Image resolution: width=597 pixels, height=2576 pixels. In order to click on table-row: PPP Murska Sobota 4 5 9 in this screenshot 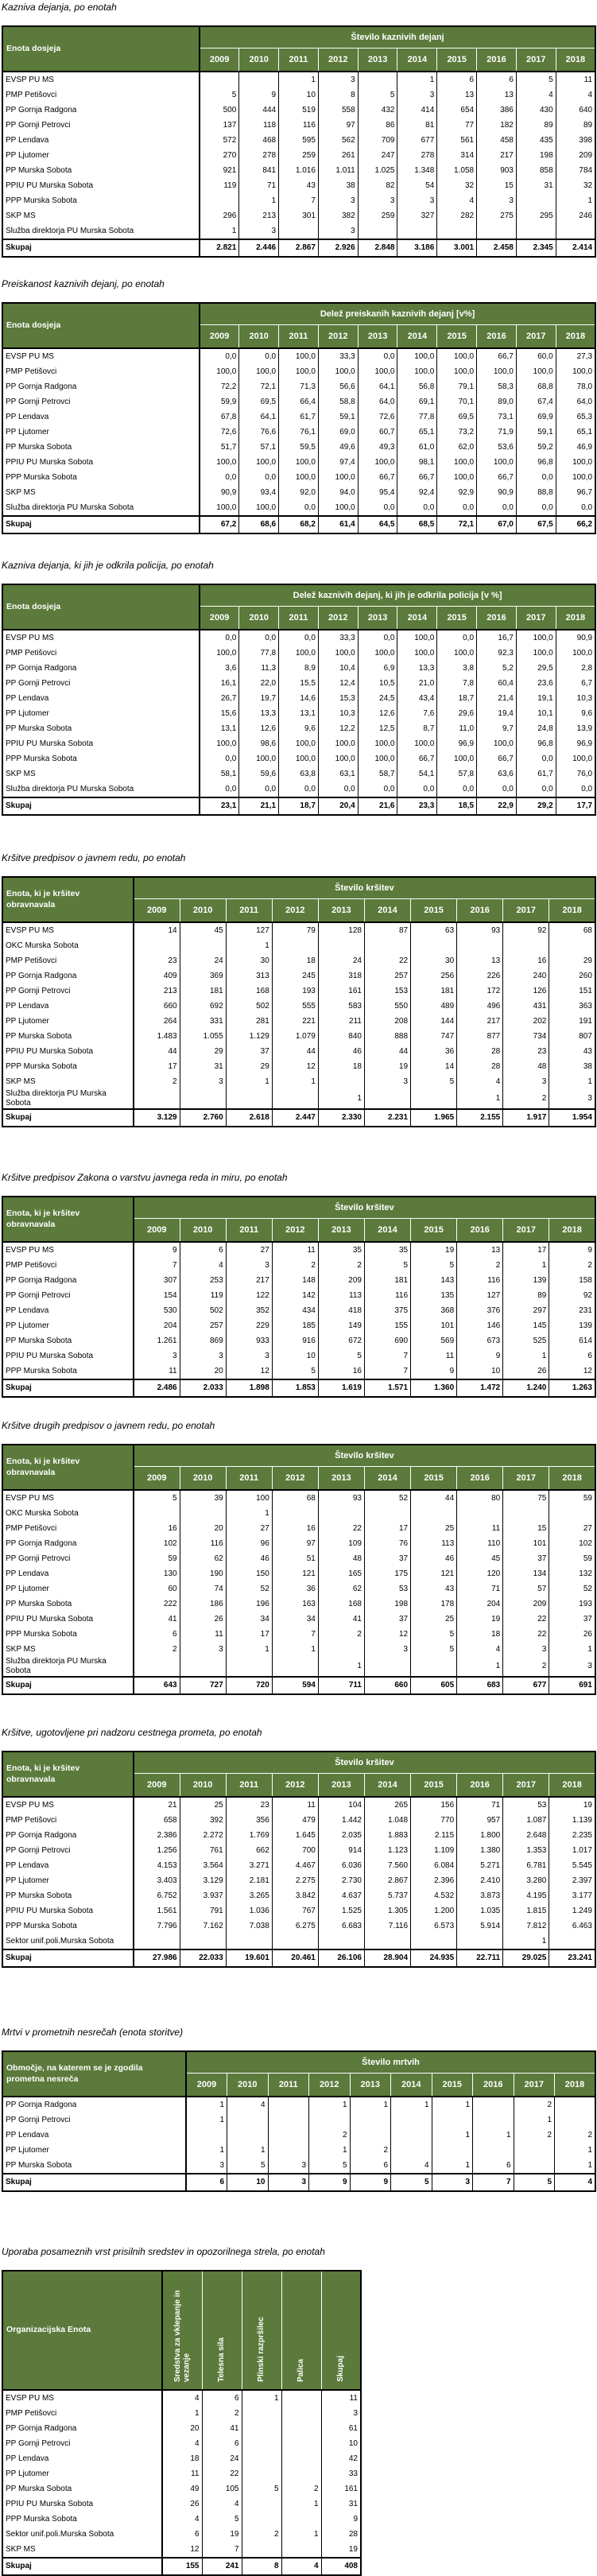, I will do `click(181, 2519)`.